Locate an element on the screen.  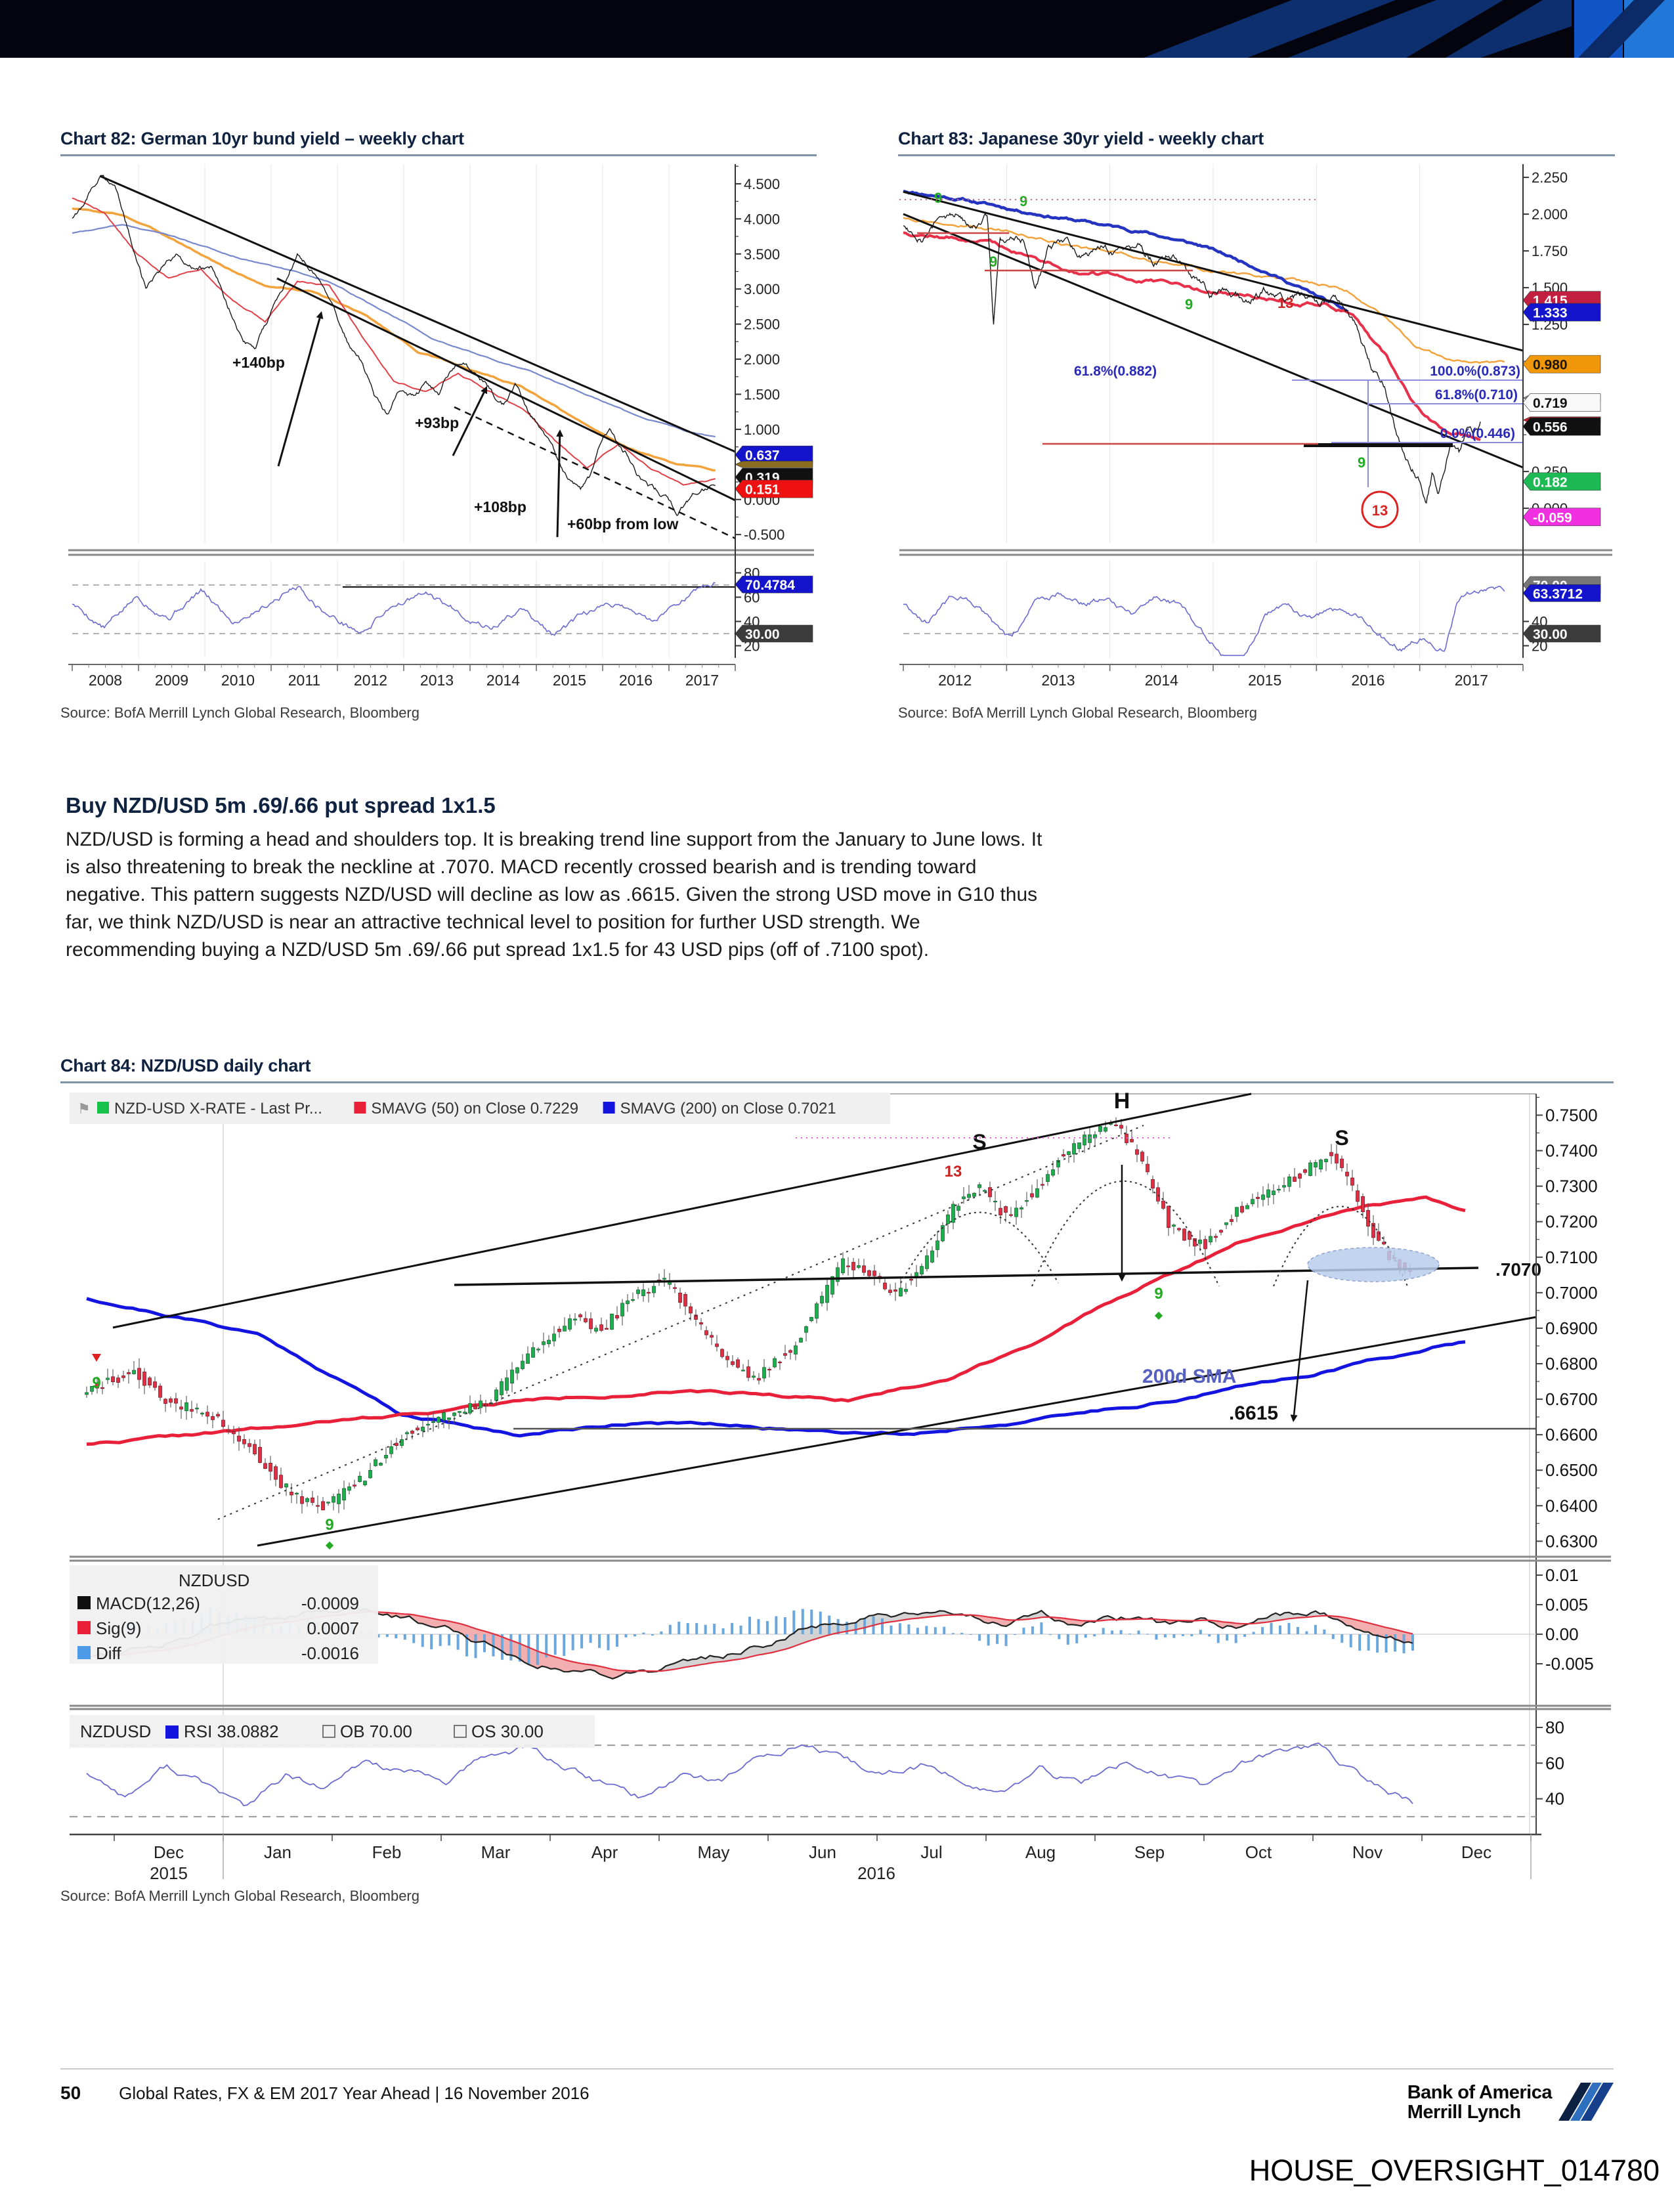
banner-graphic is located at coordinates (837, 29).